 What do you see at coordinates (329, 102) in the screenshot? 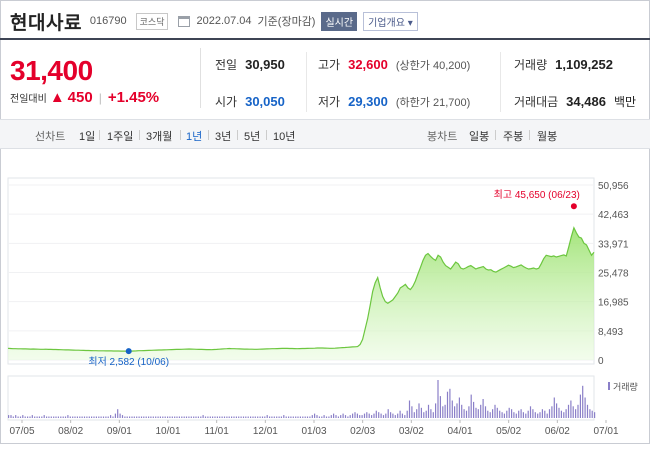
I see `low-label: 저가` at bounding box center [329, 102].